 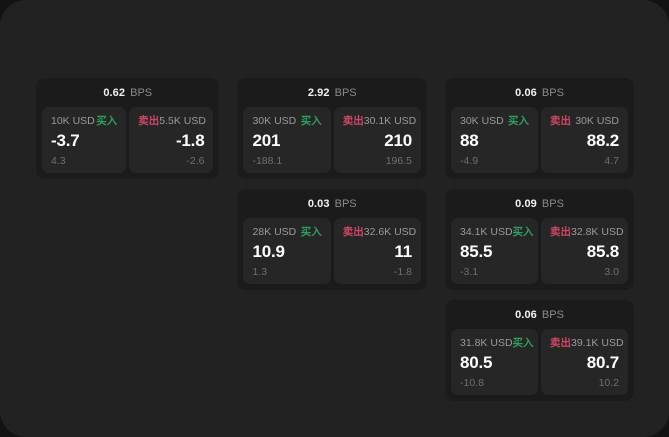 What do you see at coordinates (611, 161) in the screenshot?
I see `sell-delta: 4.7` at bounding box center [611, 161].